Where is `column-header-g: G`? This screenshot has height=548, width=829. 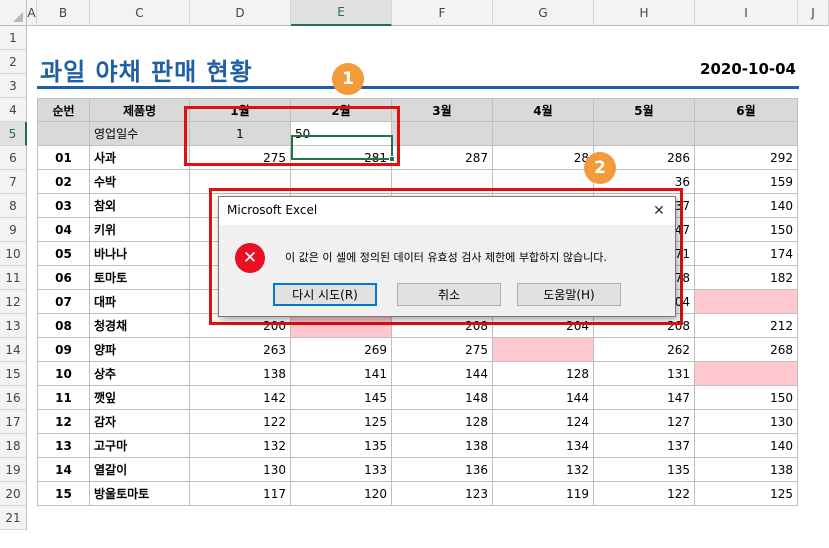 column-header-g: G is located at coordinates (543, 13).